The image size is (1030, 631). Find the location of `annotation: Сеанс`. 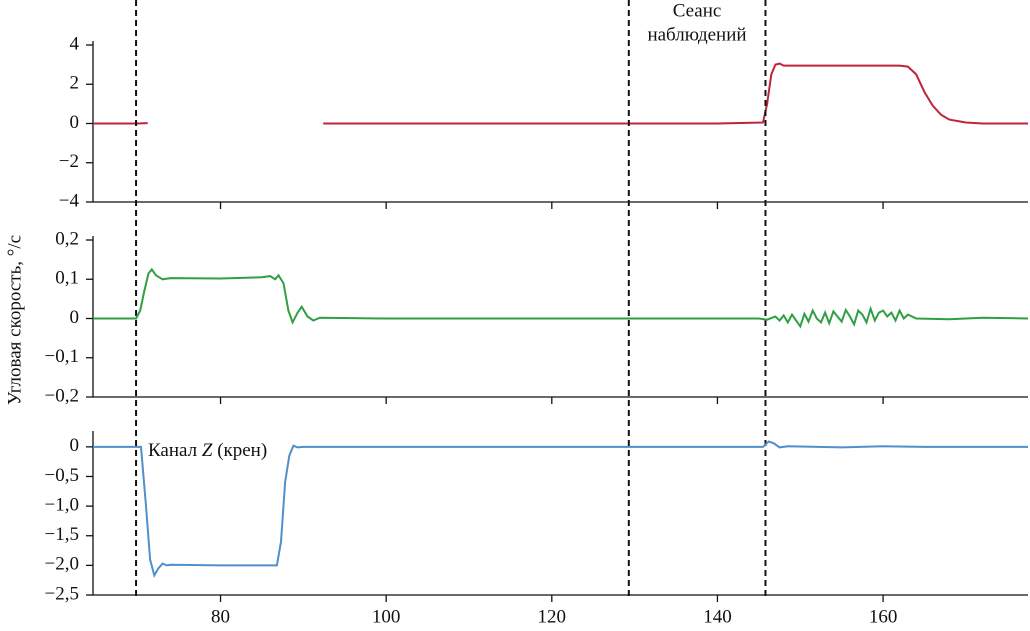

annotation: Сеанс is located at coordinates (697, 10).